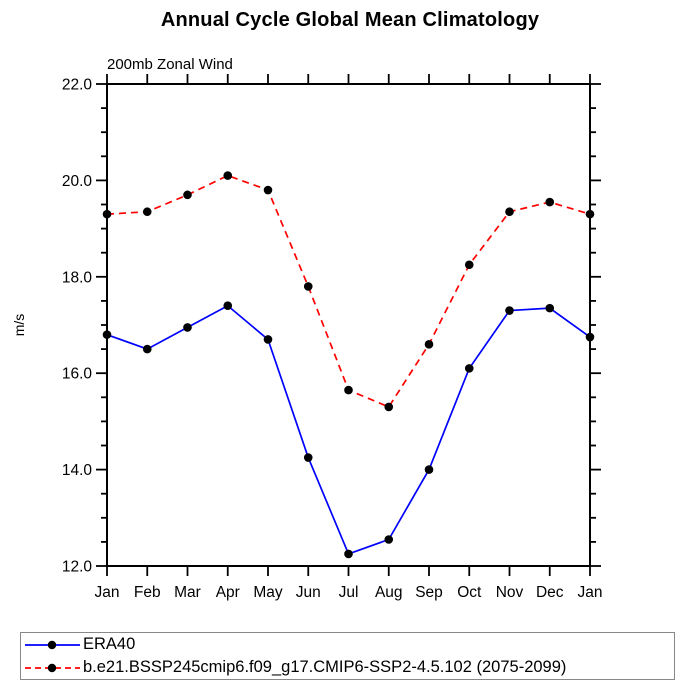  I want to click on x-tick-label: May, so click(268, 592).